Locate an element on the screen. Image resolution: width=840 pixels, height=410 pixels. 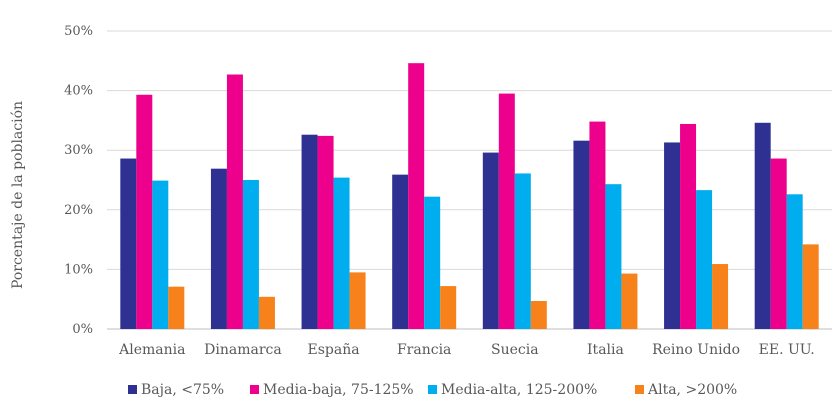
x-category-label: Suecia is located at coordinates (515, 350).